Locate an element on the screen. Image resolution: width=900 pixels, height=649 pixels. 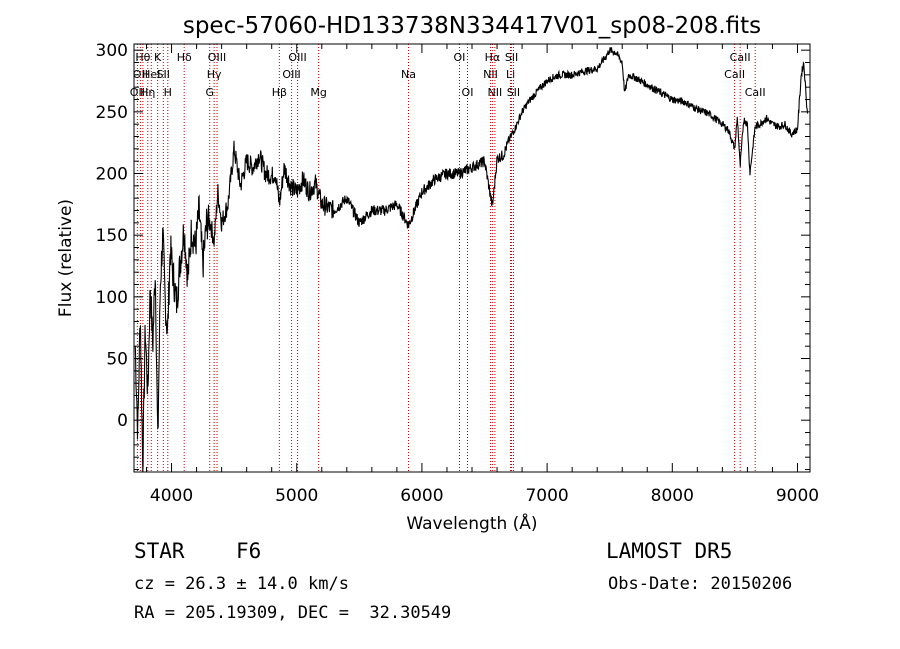
line-marker-label-1: OII is located at coordinates (140, 74).